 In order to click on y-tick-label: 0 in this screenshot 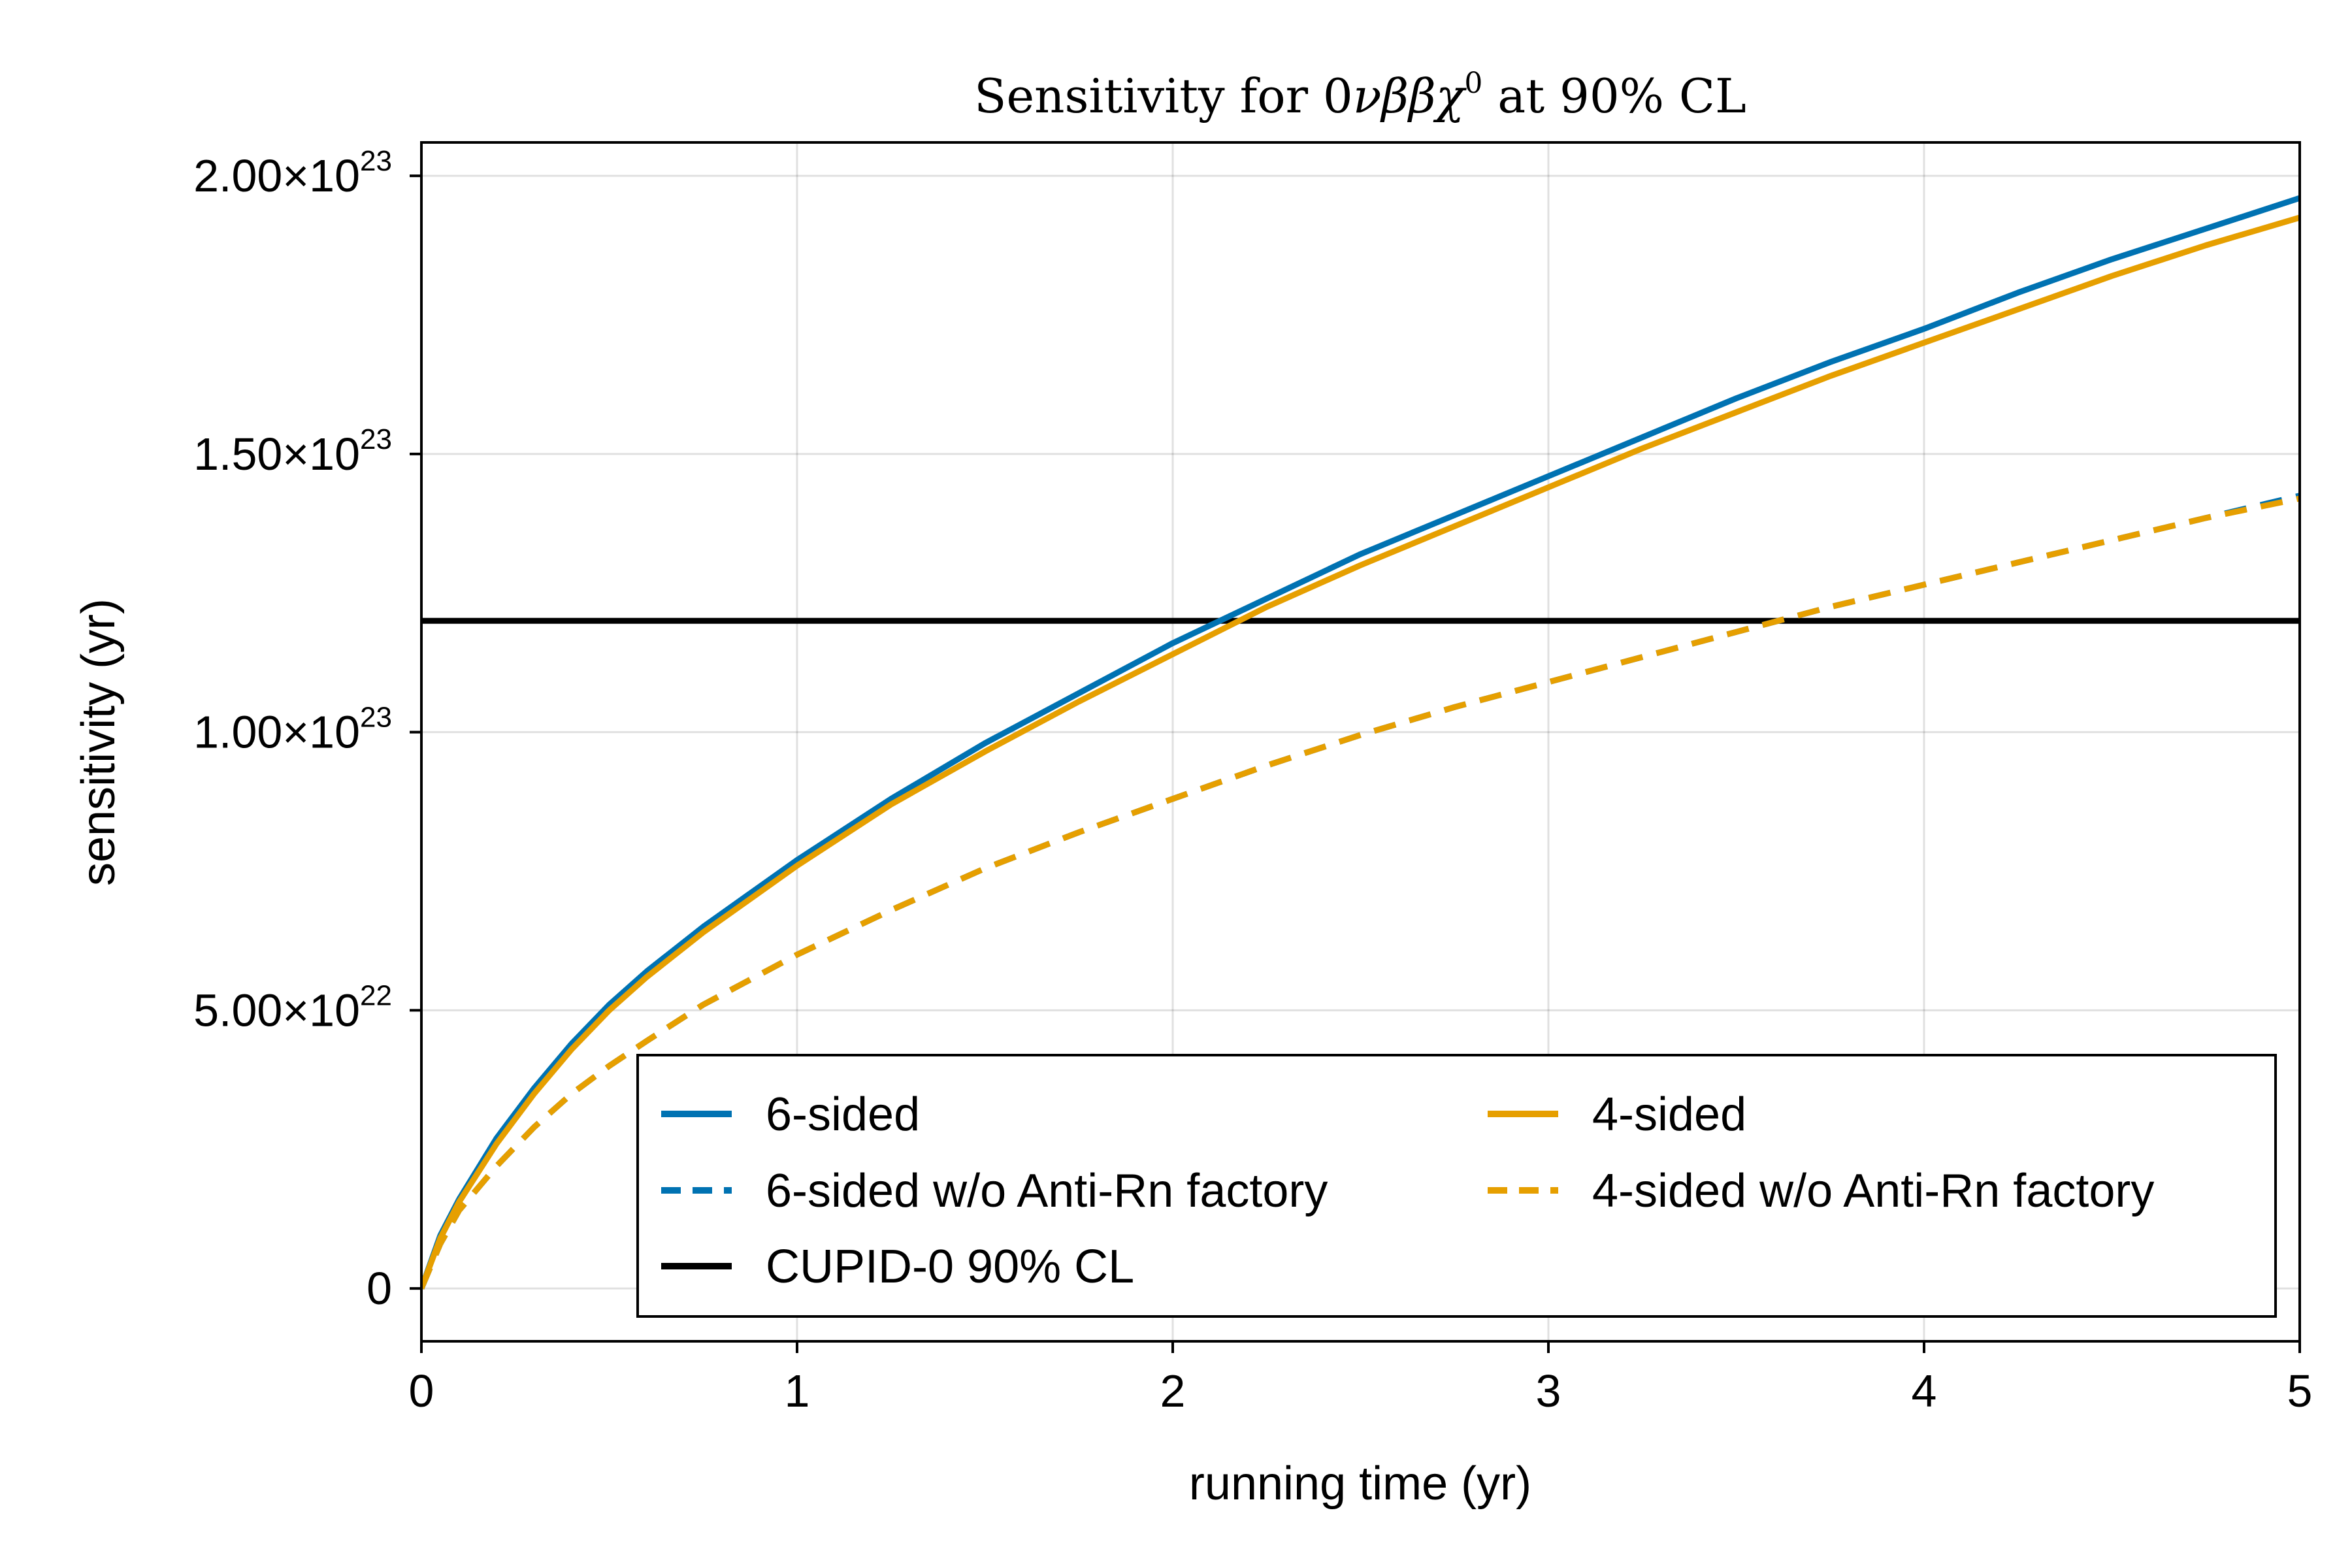, I will do `click(379, 1288)`.